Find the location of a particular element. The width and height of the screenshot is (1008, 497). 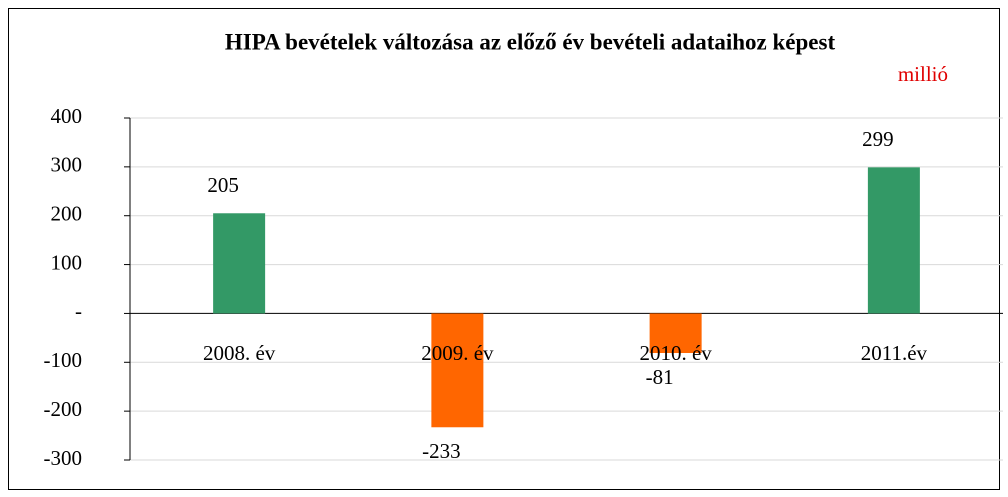

y-tick-label: -200 is located at coordinates (63, 409).